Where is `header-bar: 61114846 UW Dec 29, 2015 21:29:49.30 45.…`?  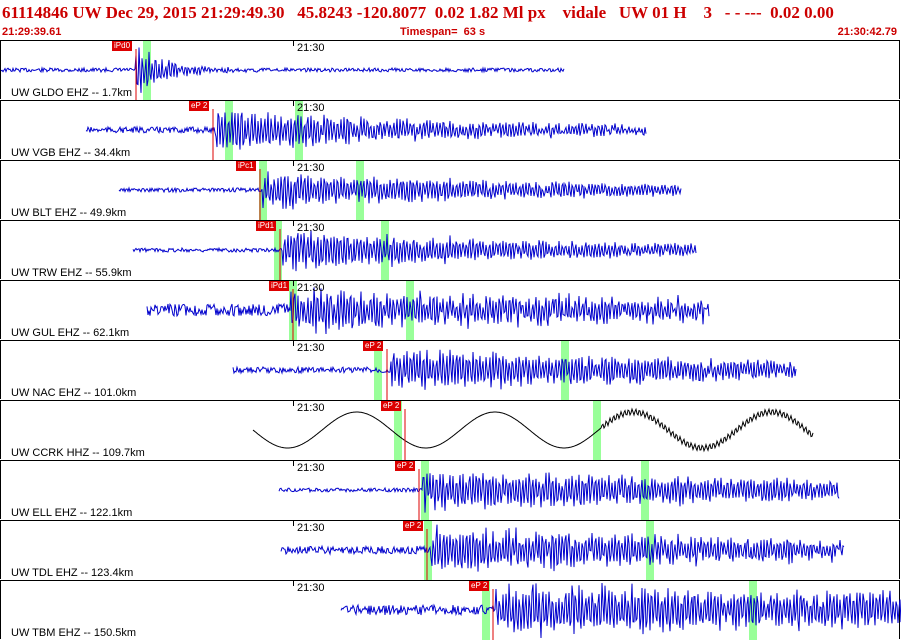 header-bar: 61114846 UW Dec 29, 2015 21:29:49.30 45.… is located at coordinates (450, 20).